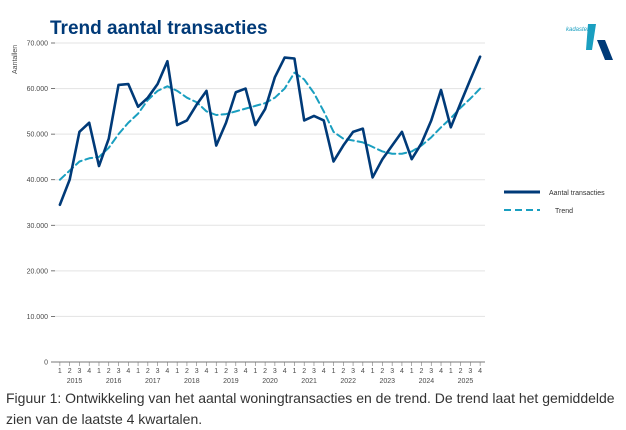 This screenshot has height=430, width=626. I want to click on x-year-label: 2022, so click(348, 381).